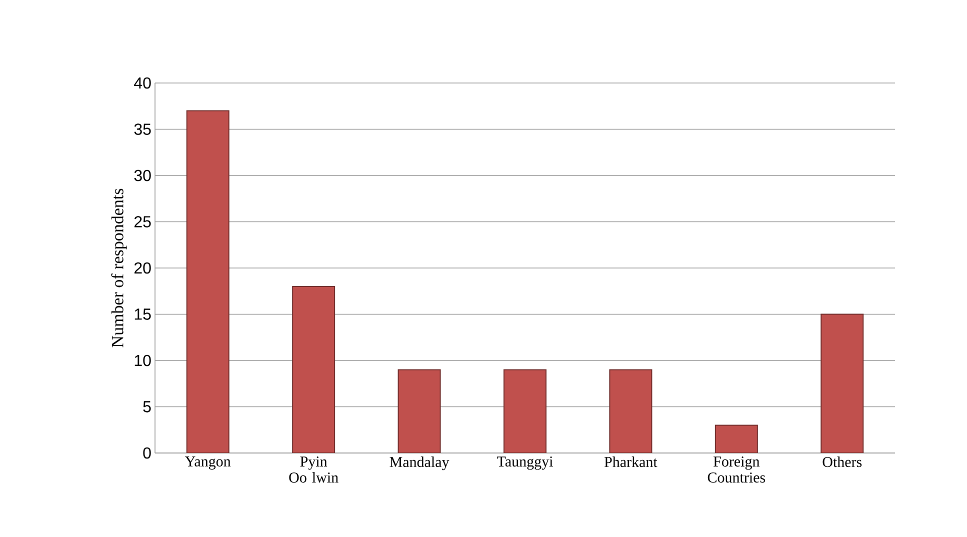 Image resolution: width=967 pixels, height=537 pixels. Describe the element at coordinates (142, 268) in the screenshot. I see `y-tick-label: 20` at that location.